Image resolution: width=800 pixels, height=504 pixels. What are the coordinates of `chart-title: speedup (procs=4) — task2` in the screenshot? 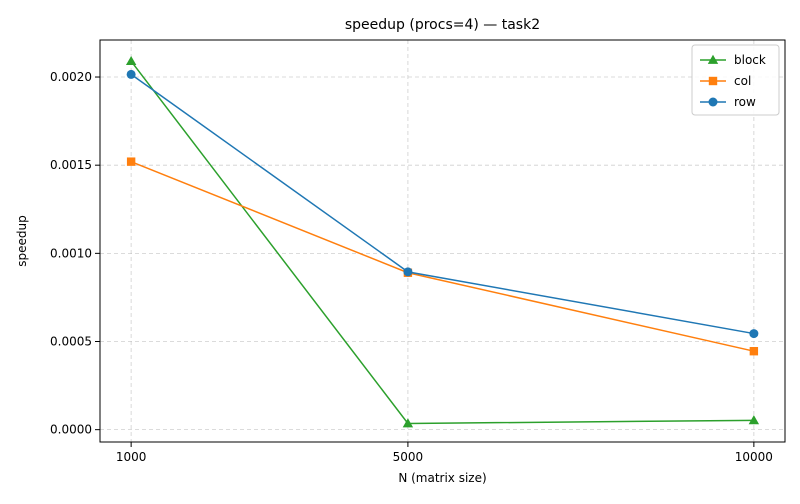 It's located at (442, 25).